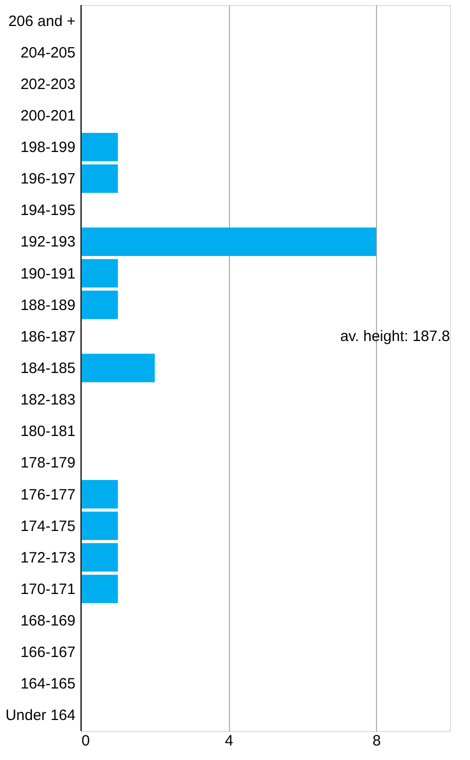 This screenshot has width=470, height=760. Describe the element at coordinates (48, 147) in the screenshot. I see `y-tick-label: 198-199` at that location.